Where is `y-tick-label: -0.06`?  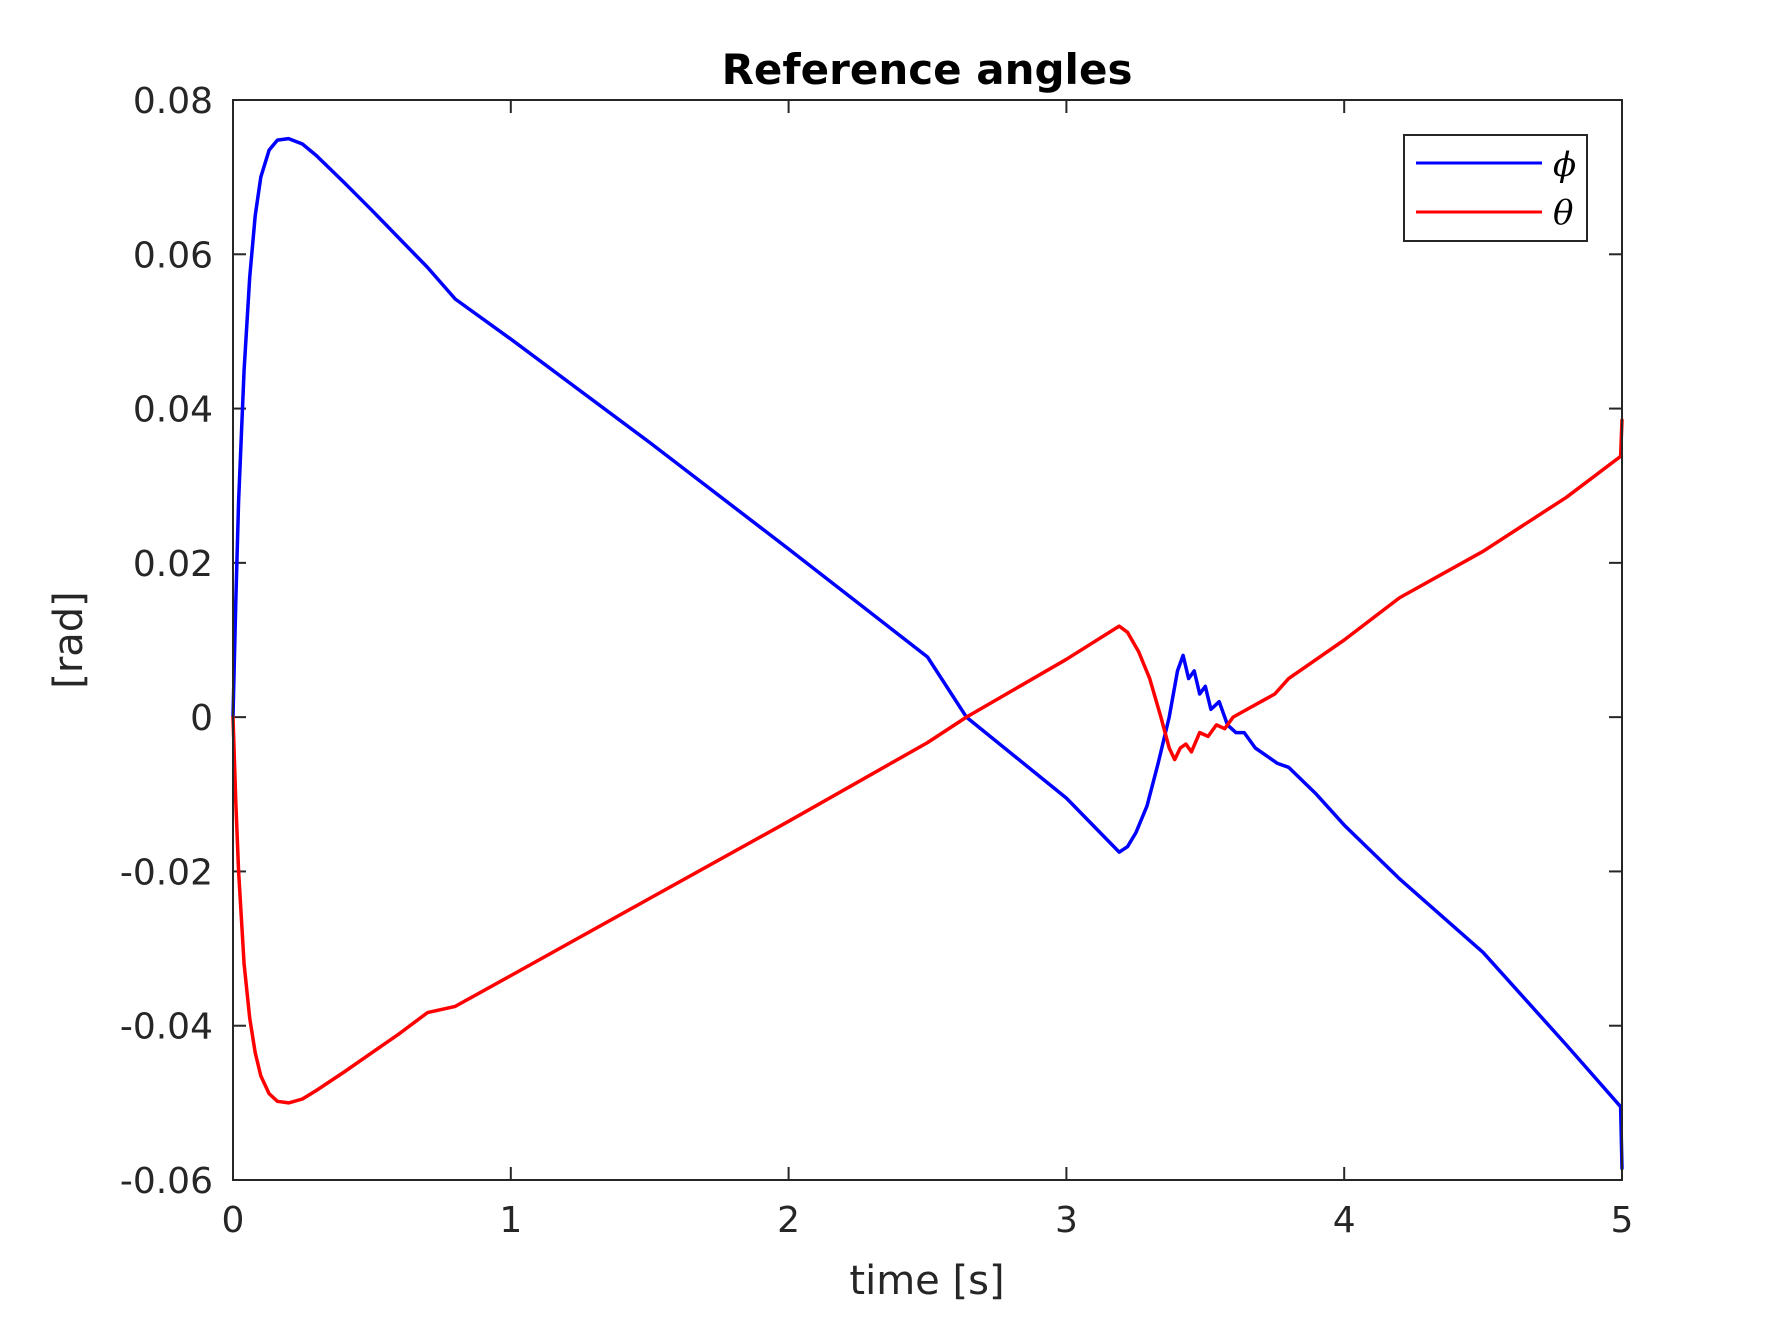
y-tick-label: -0.06 is located at coordinates (166, 1181).